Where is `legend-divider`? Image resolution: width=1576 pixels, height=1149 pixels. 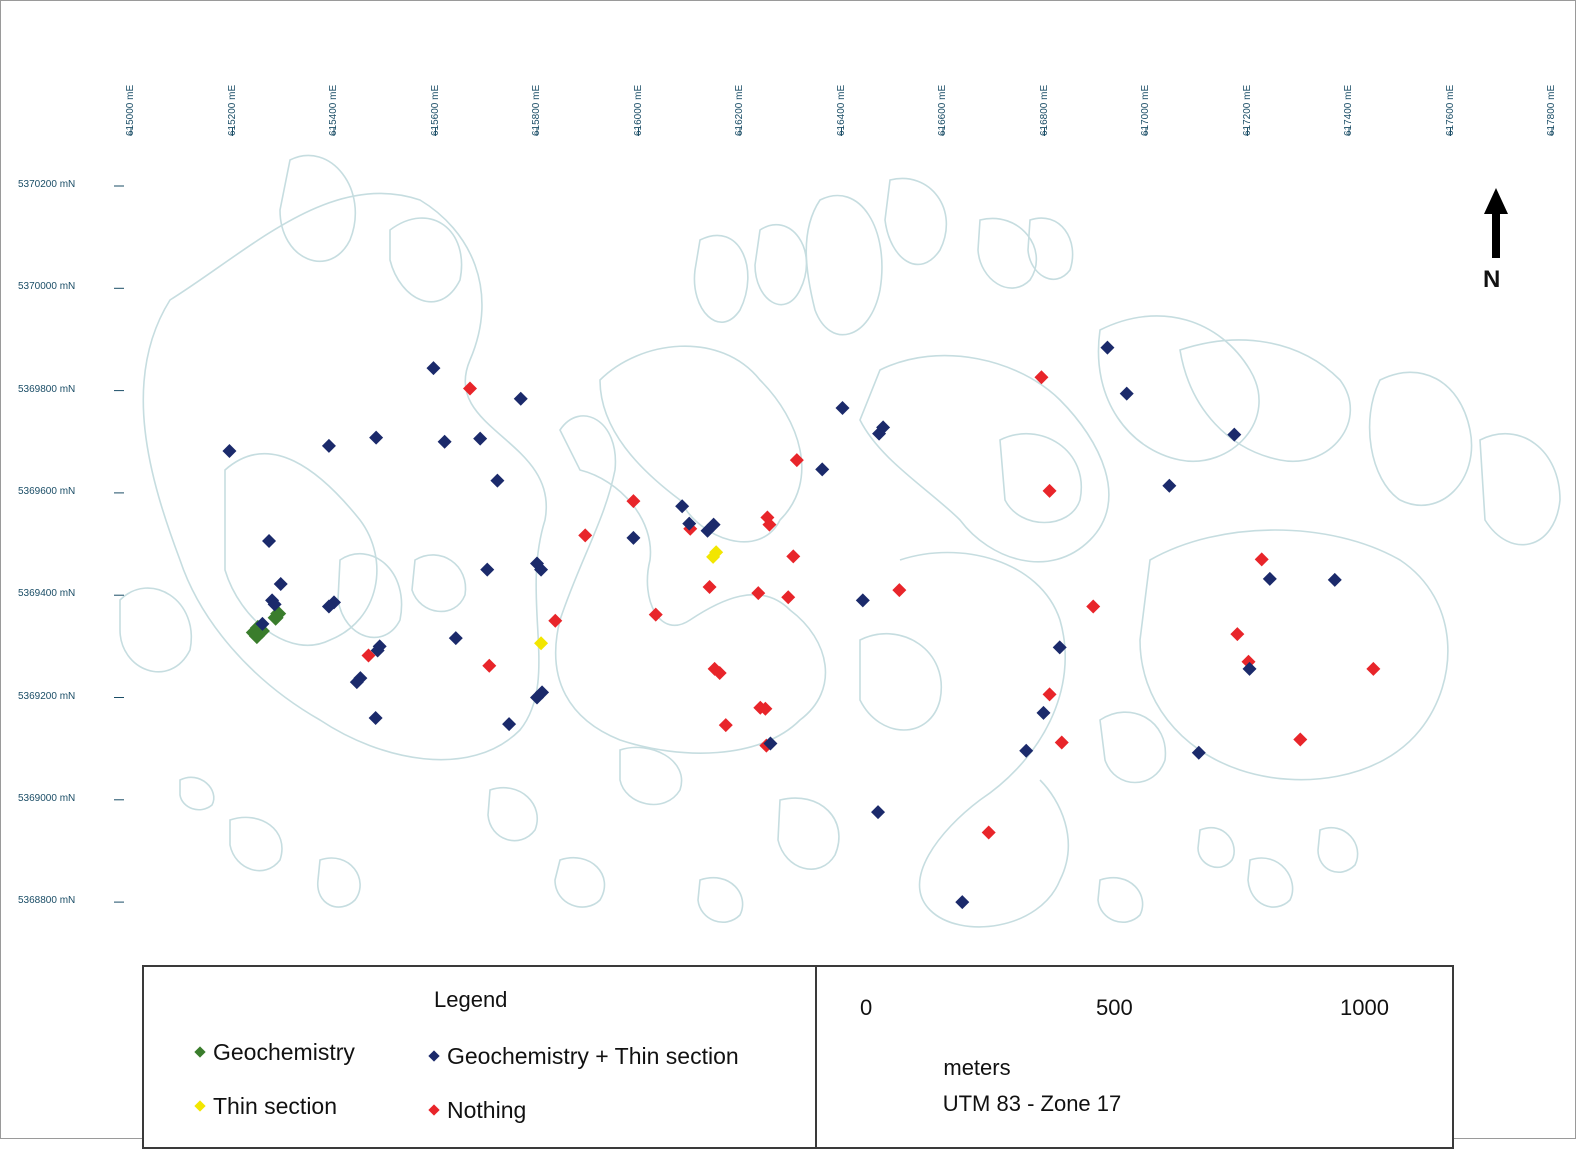 legend-divider is located at coordinates (816, 1057).